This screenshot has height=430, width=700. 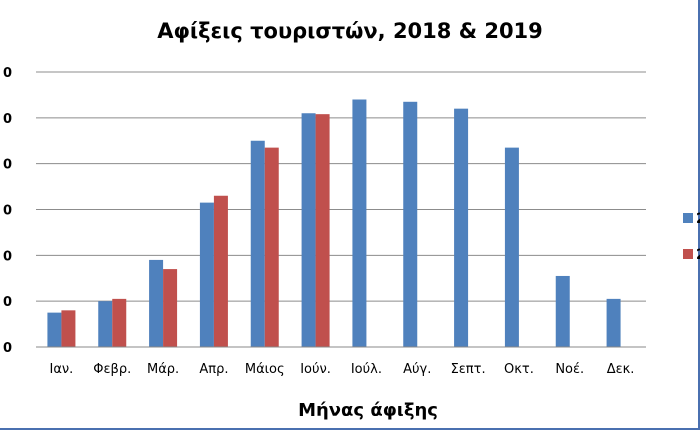 I want to click on legend: 22, so click(x=691, y=237).